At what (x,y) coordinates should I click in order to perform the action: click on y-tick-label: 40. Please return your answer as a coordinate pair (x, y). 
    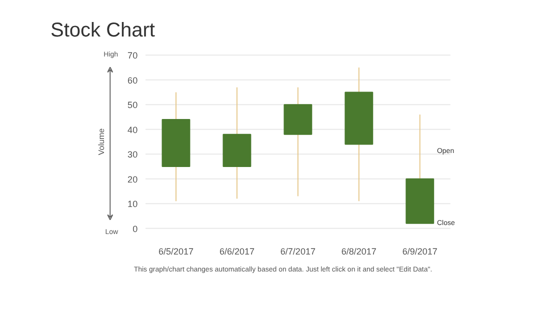
    Looking at the image, I should click on (133, 129).